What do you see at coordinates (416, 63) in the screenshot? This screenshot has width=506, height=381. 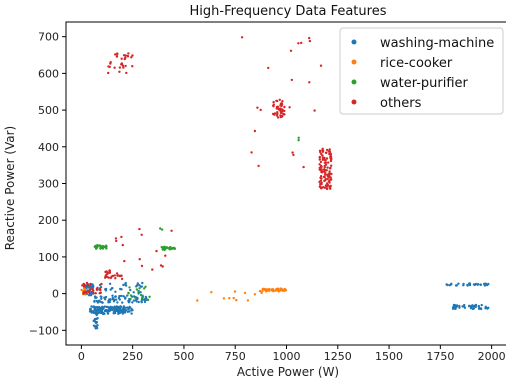 I see `legend-label-rice-cooker: rice-cooker` at bounding box center [416, 63].